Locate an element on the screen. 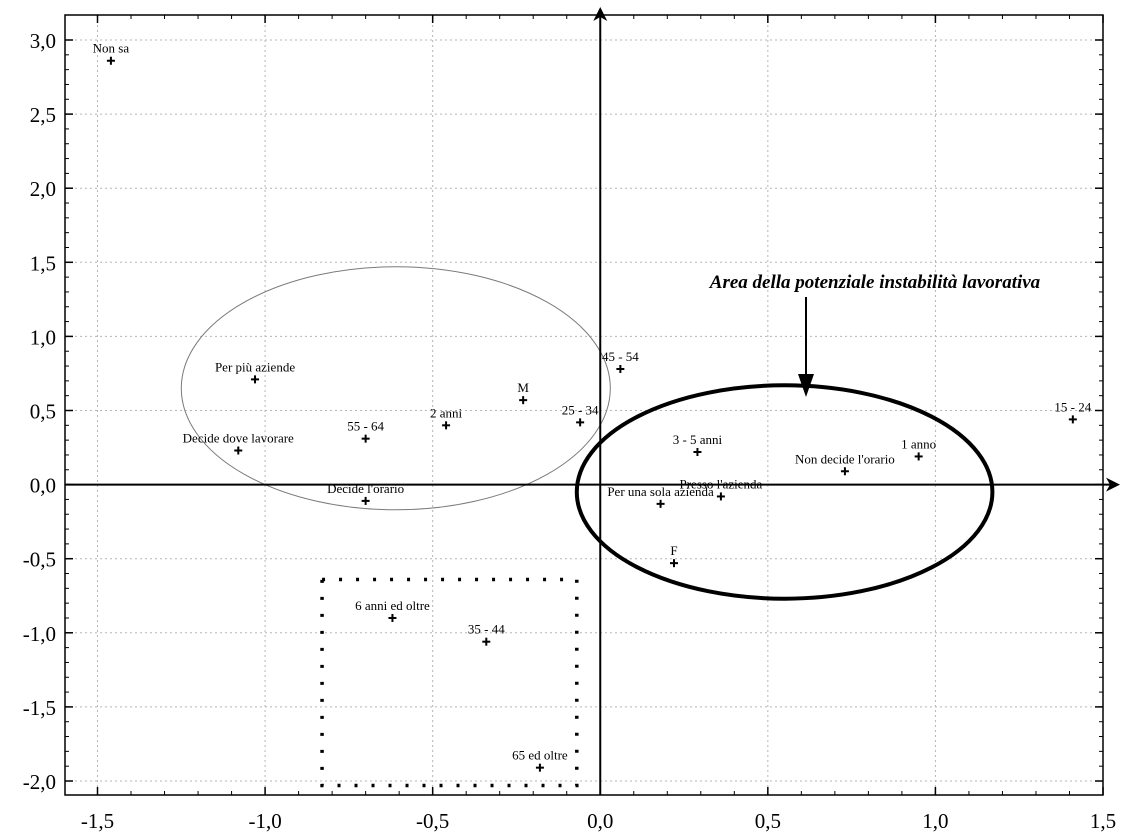 The height and width of the screenshot is (836, 1124). data-point: Decide l'orario is located at coordinates (365, 493).